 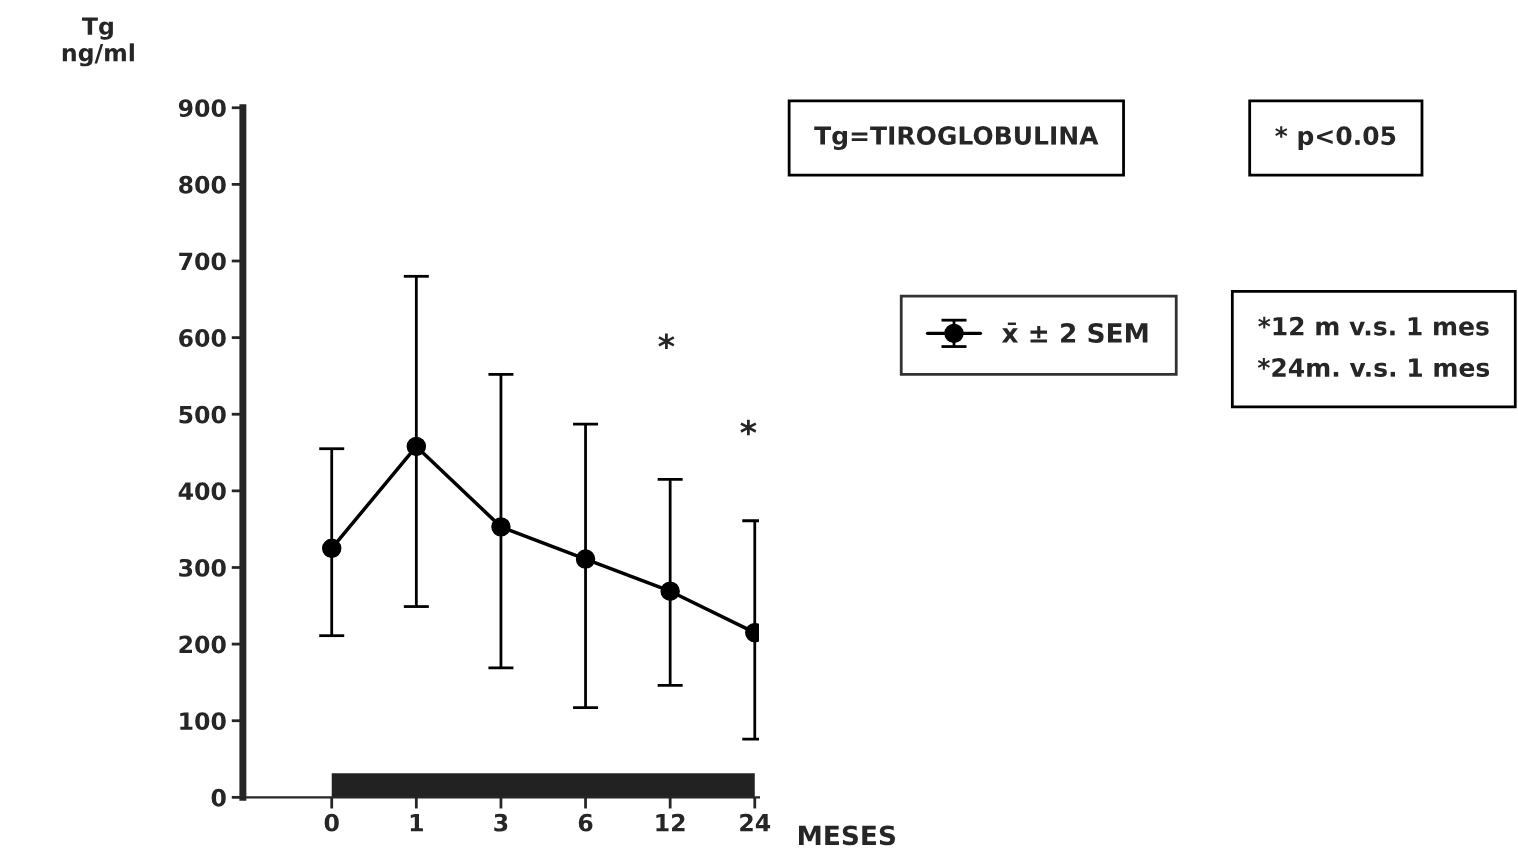 I want to click on y-tick-label: 500, so click(x=202, y=414).